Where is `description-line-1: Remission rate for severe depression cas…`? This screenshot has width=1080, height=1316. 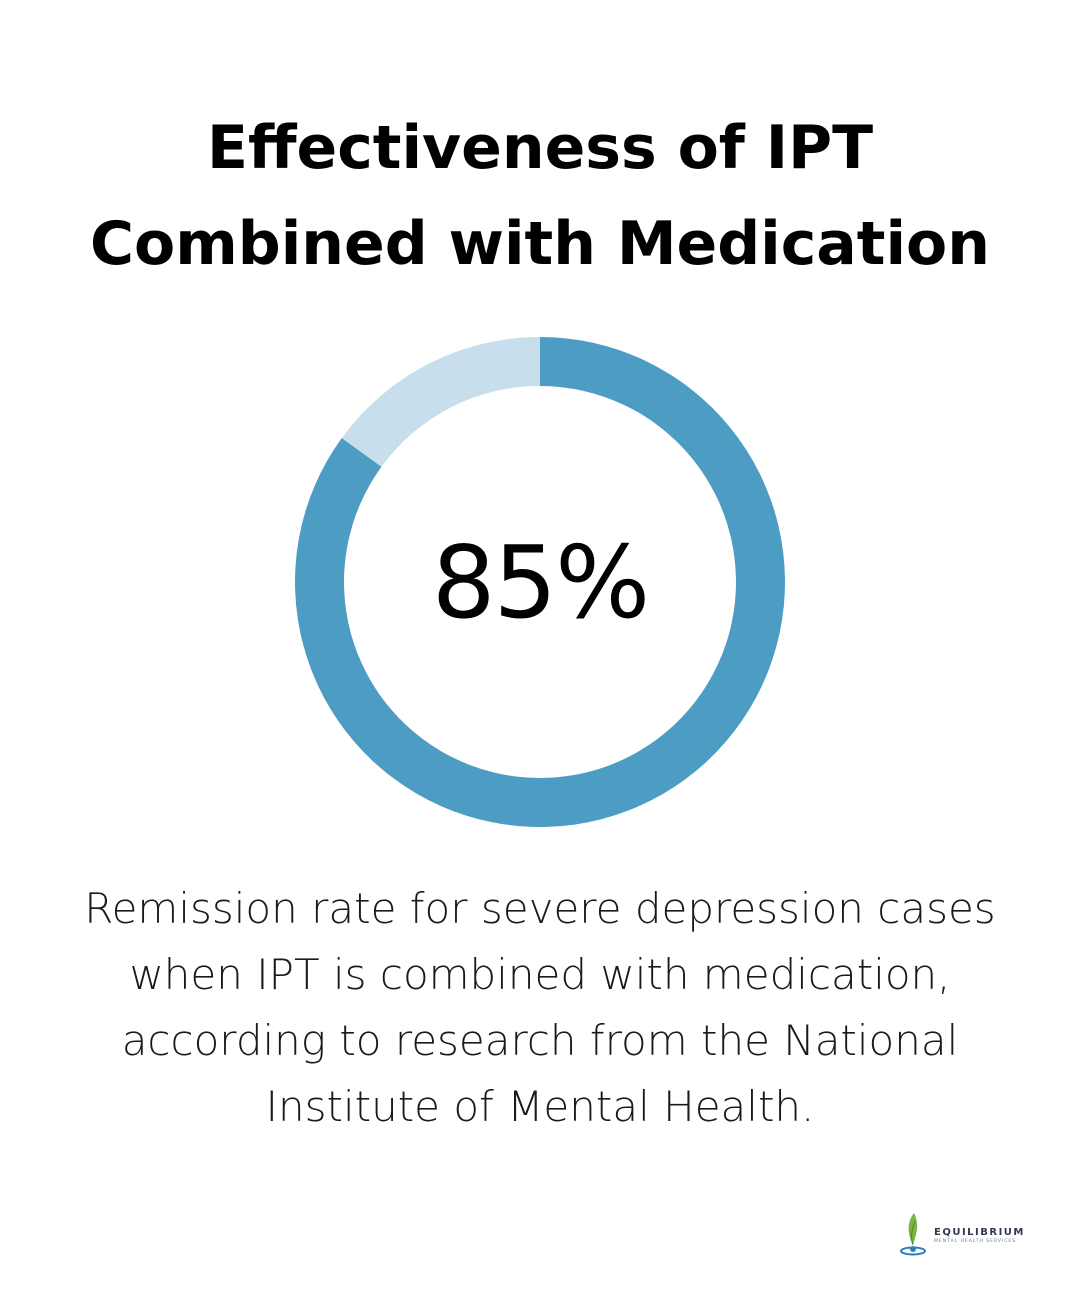 description-line-1: Remission rate for severe depression cas… is located at coordinates (540, 908).